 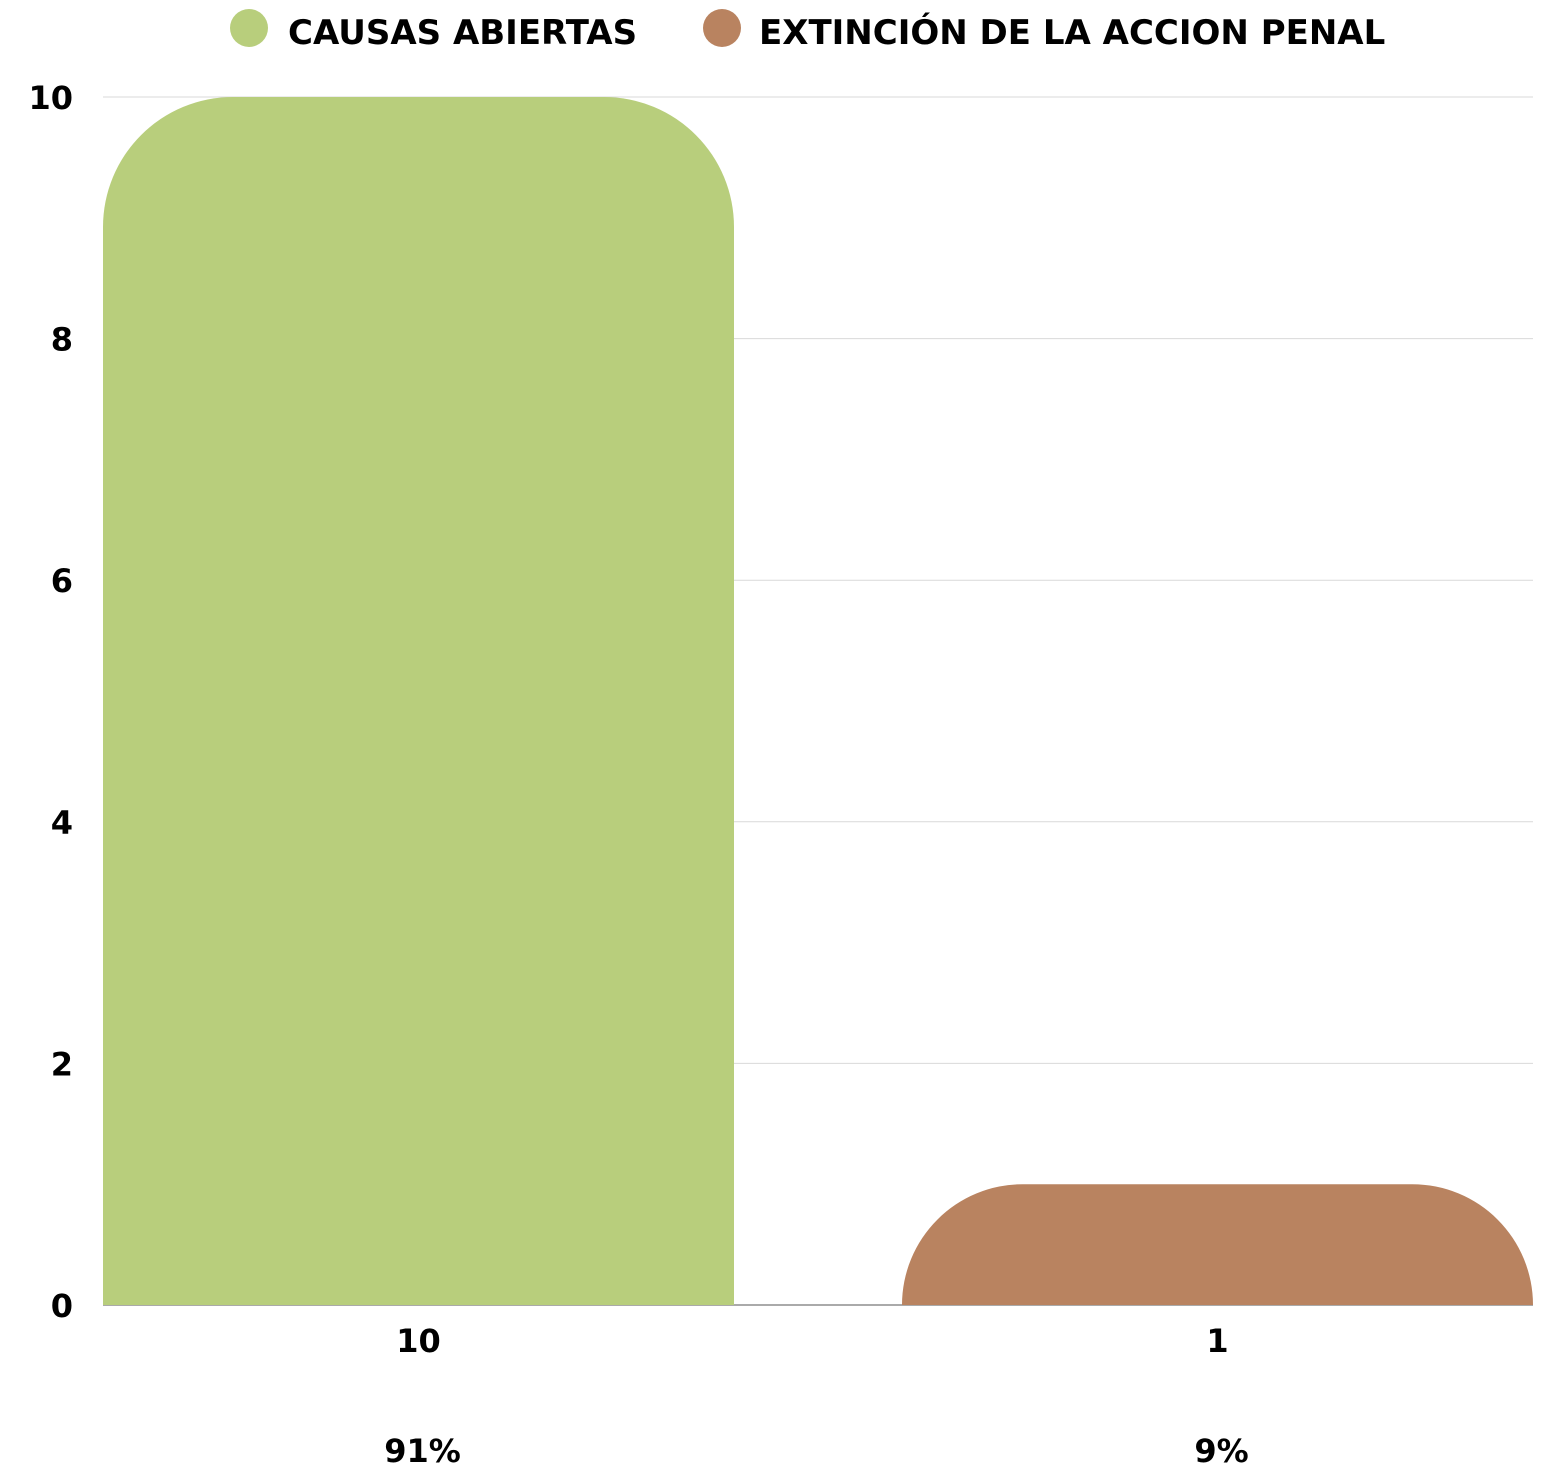 What do you see at coordinates (816, 1396) in the screenshot?
I see `x-axis: 10 91% 1 9%` at bounding box center [816, 1396].